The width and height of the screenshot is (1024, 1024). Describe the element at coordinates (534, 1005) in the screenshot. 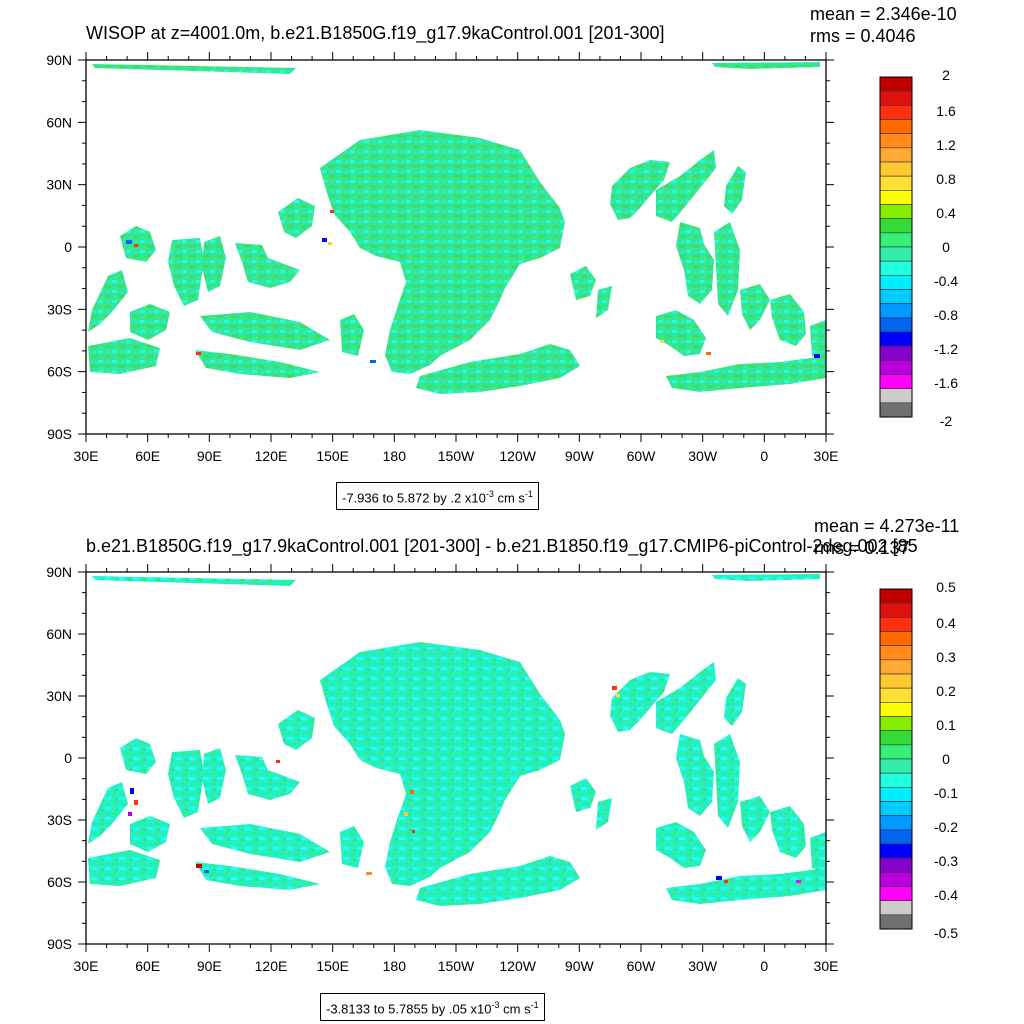

I see `bottom-panel-range-unit-exp: -1` at that location.